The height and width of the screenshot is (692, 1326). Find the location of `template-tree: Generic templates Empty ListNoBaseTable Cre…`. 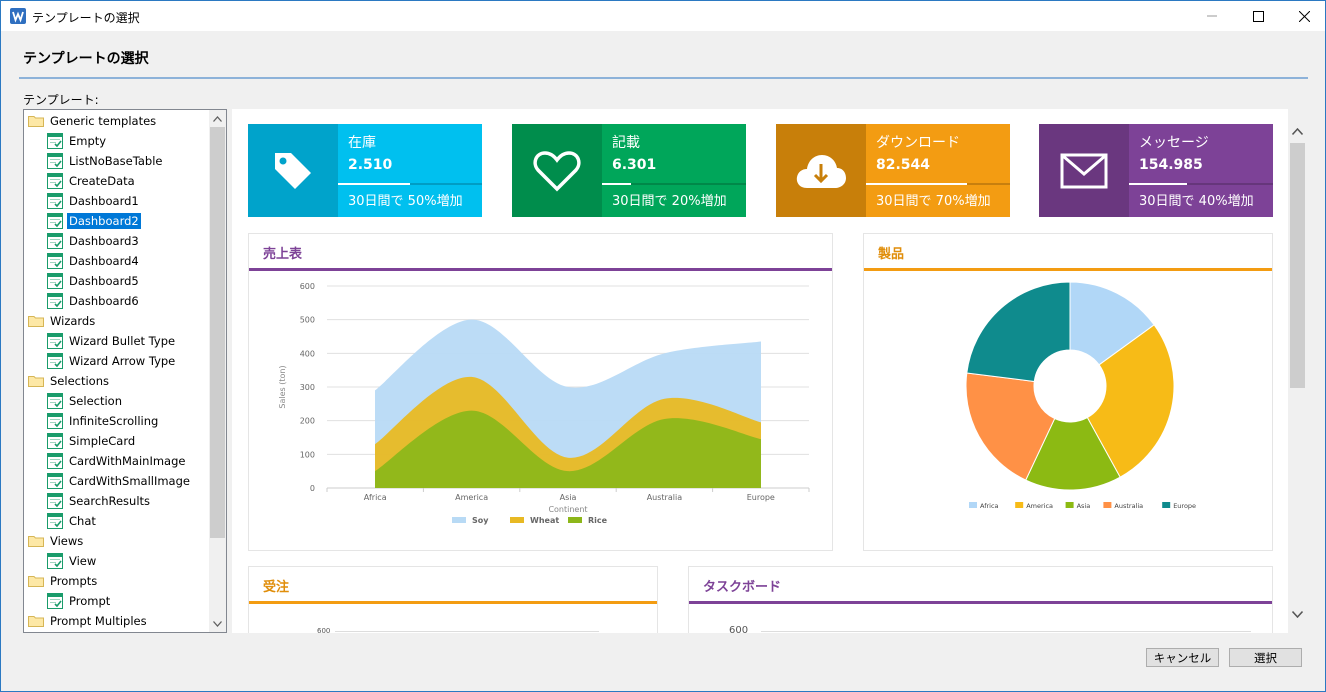

template-tree: Generic templates Empty ListNoBaseTable Cre… is located at coordinates (125, 371).